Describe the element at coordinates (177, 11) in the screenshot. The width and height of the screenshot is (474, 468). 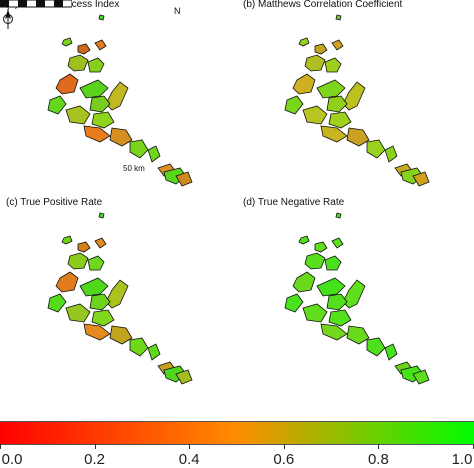
I see `north-label: N` at that location.